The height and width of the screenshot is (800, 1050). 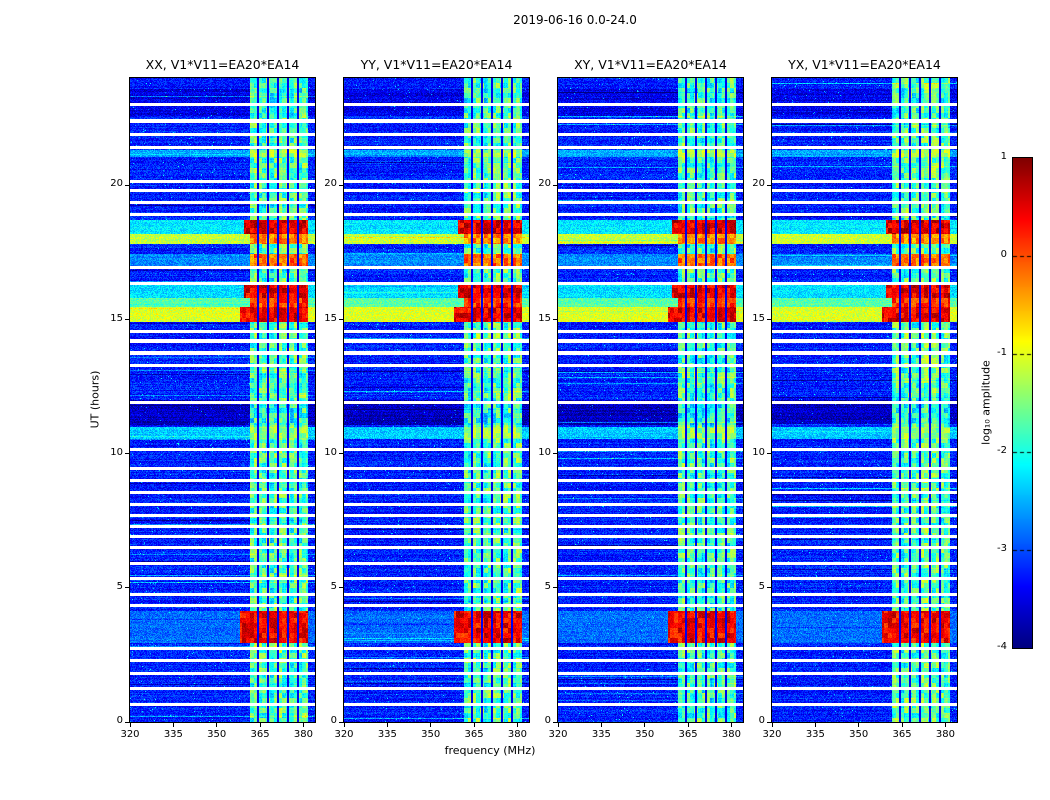 I want to click on y-axis-label: UT (hours), so click(x=95, y=399).